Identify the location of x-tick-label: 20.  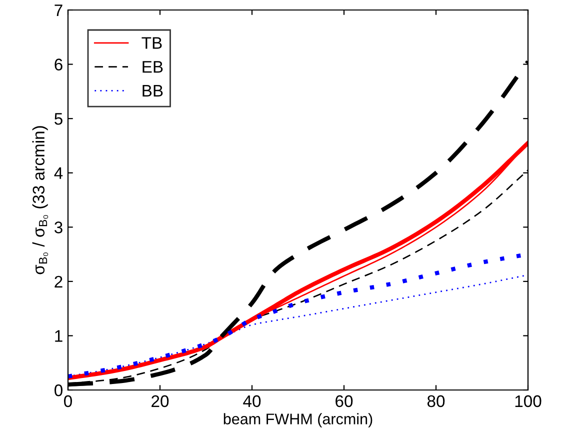
(160, 401).